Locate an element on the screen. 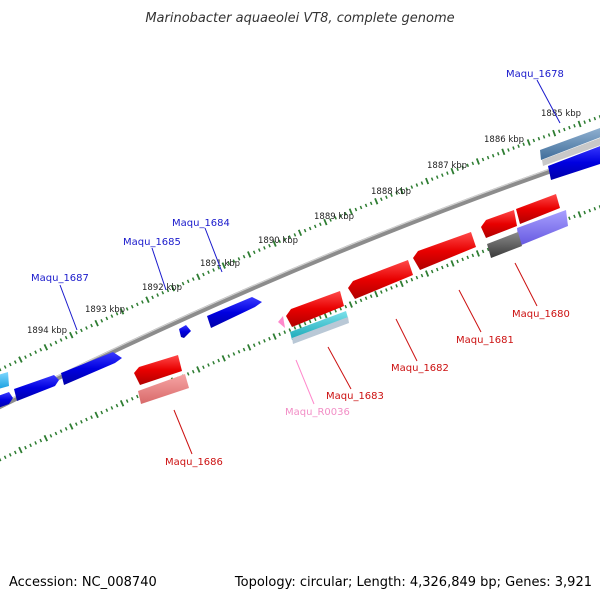 The width and height of the screenshot is (600, 600). label-maqu-1684: Maqu_1684 is located at coordinates (201, 223).